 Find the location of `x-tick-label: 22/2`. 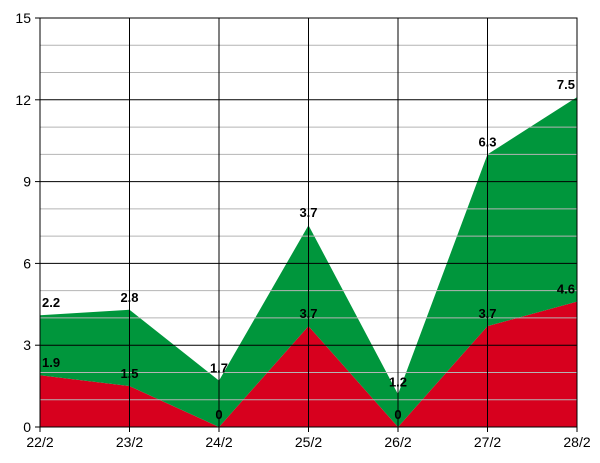

x-tick-label: 22/2 is located at coordinates (39, 442).